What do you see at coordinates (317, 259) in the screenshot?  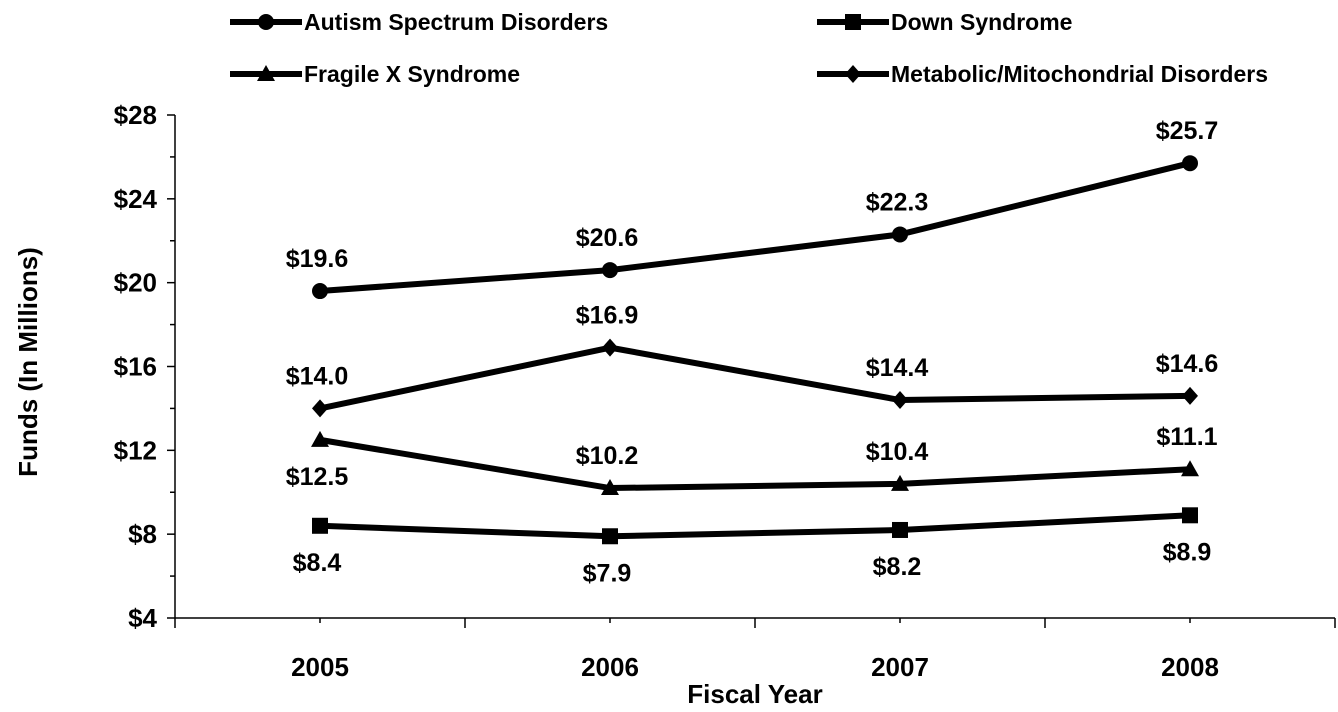 I see `data-label-autism-spectrum-disorders: $19.6` at bounding box center [317, 259].